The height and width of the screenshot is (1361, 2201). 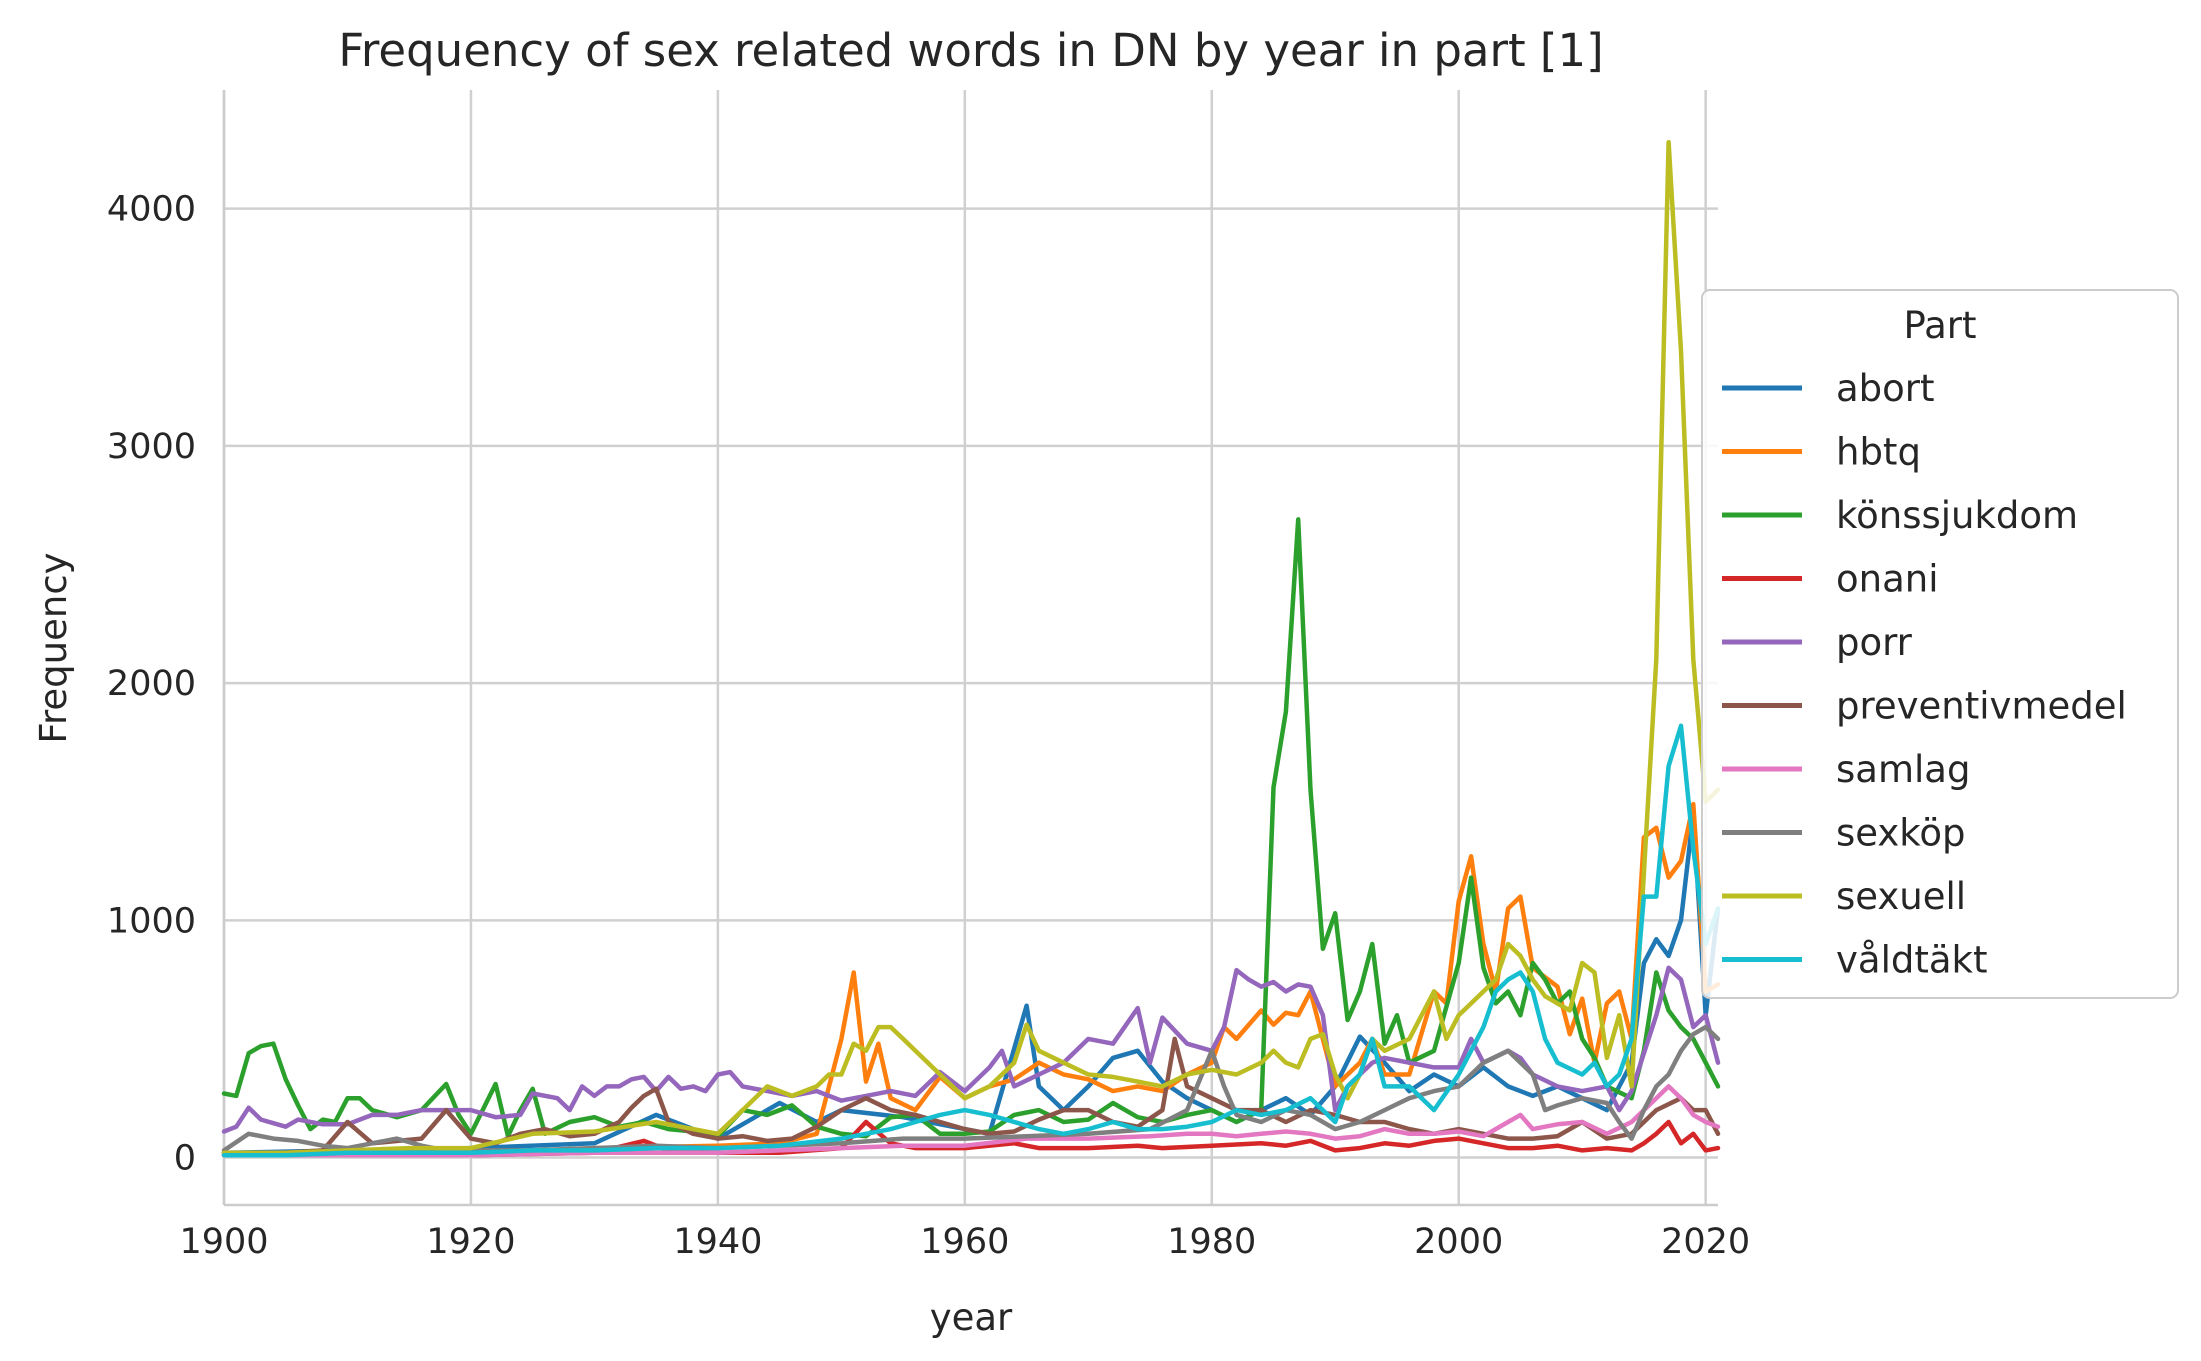 What do you see at coordinates (1705, 1242) in the screenshot?
I see `x-tick-label-2020: 2020` at bounding box center [1705, 1242].